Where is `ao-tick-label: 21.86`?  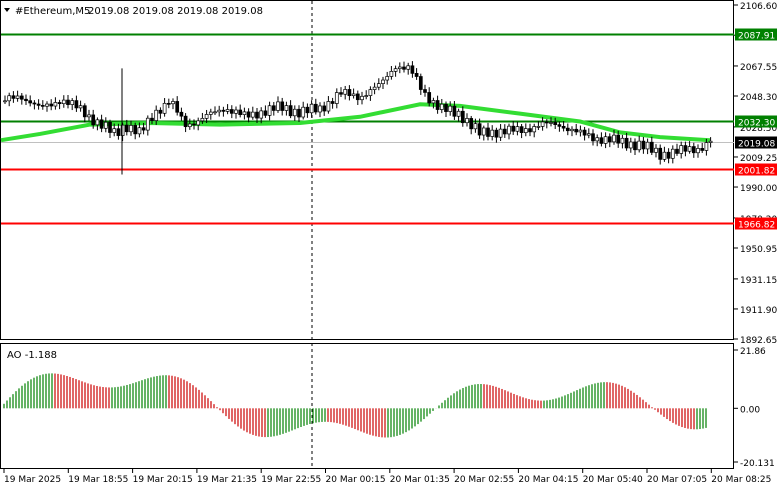
ao-tick-label: 21.86 is located at coordinates (753, 352).